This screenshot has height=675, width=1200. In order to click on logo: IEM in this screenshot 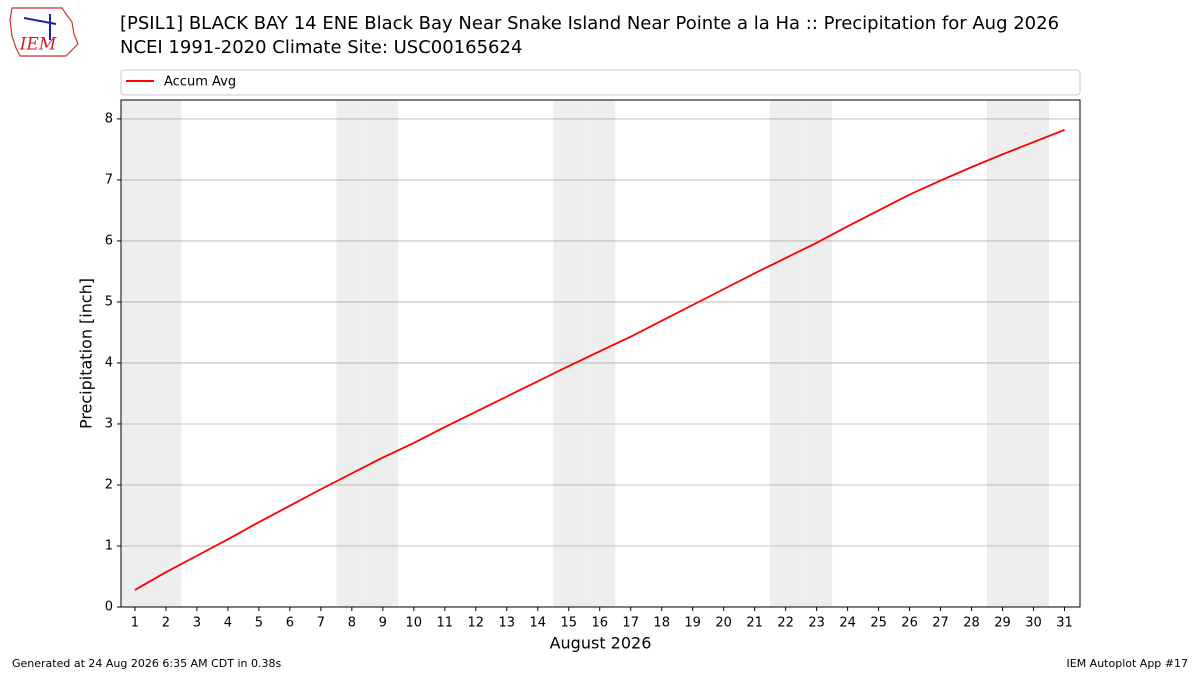, I will do `click(44, 32)`.